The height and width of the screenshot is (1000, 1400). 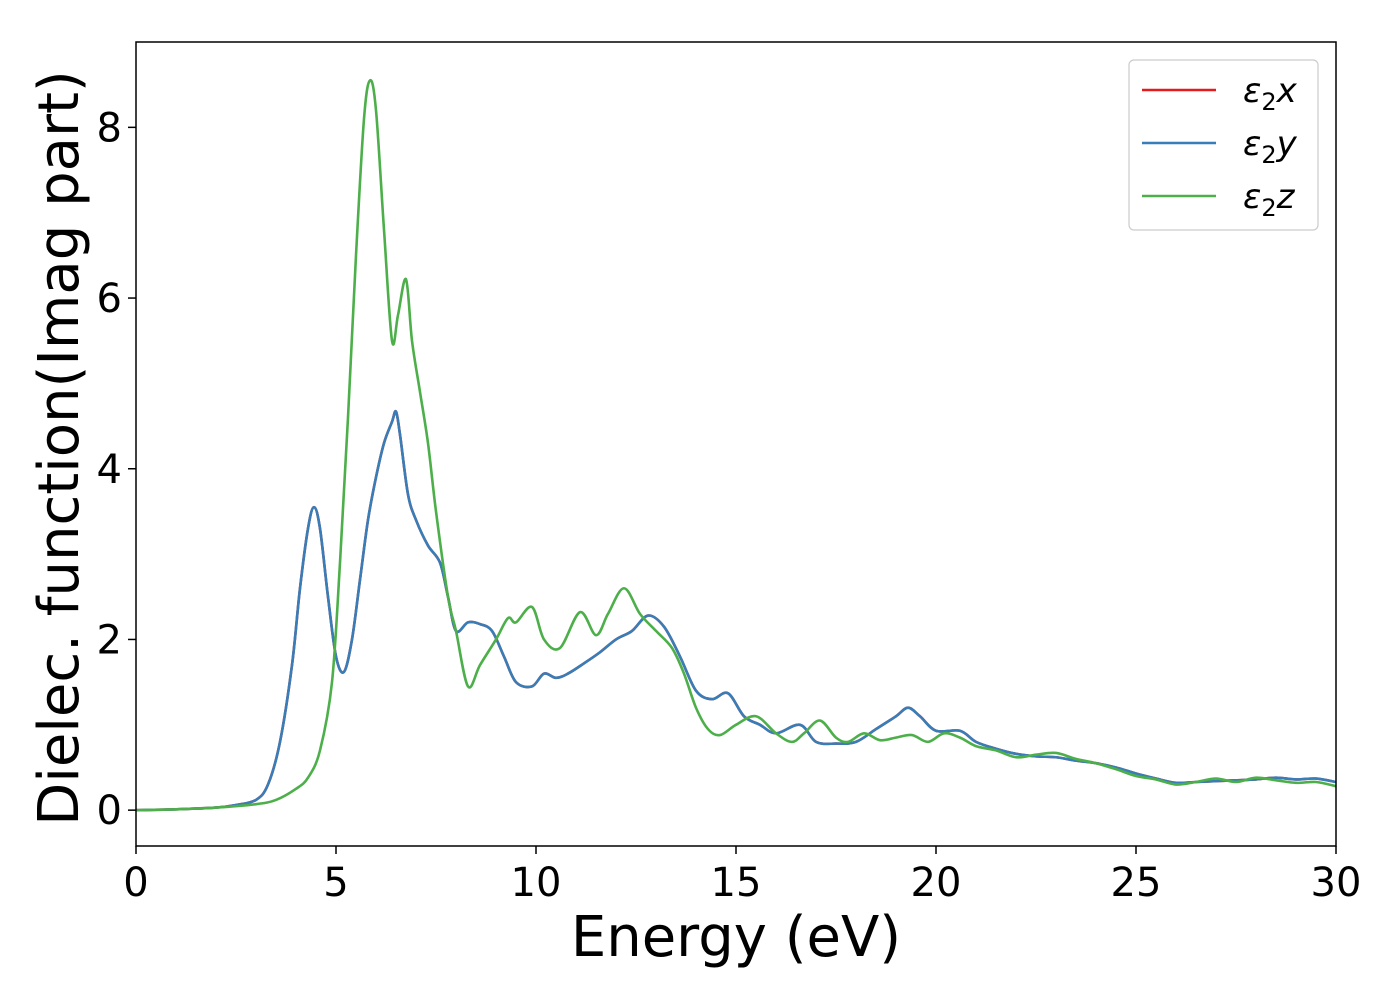 What do you see at coordinates (1269, 199) in the screenshot?
I see `legend-label-z: ε2z` at bounding box center [1269, 199].